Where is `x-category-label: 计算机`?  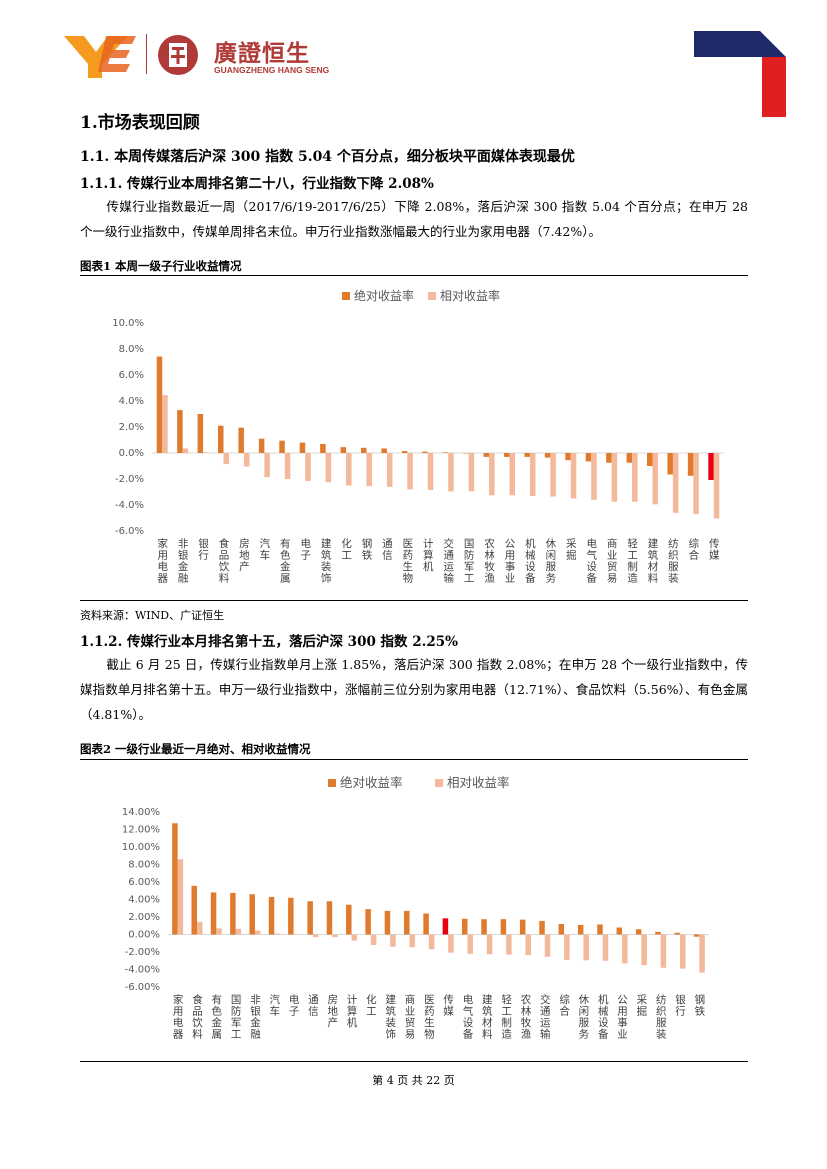 x-category-label: 计算机 is located at coordinates (352, 1010).